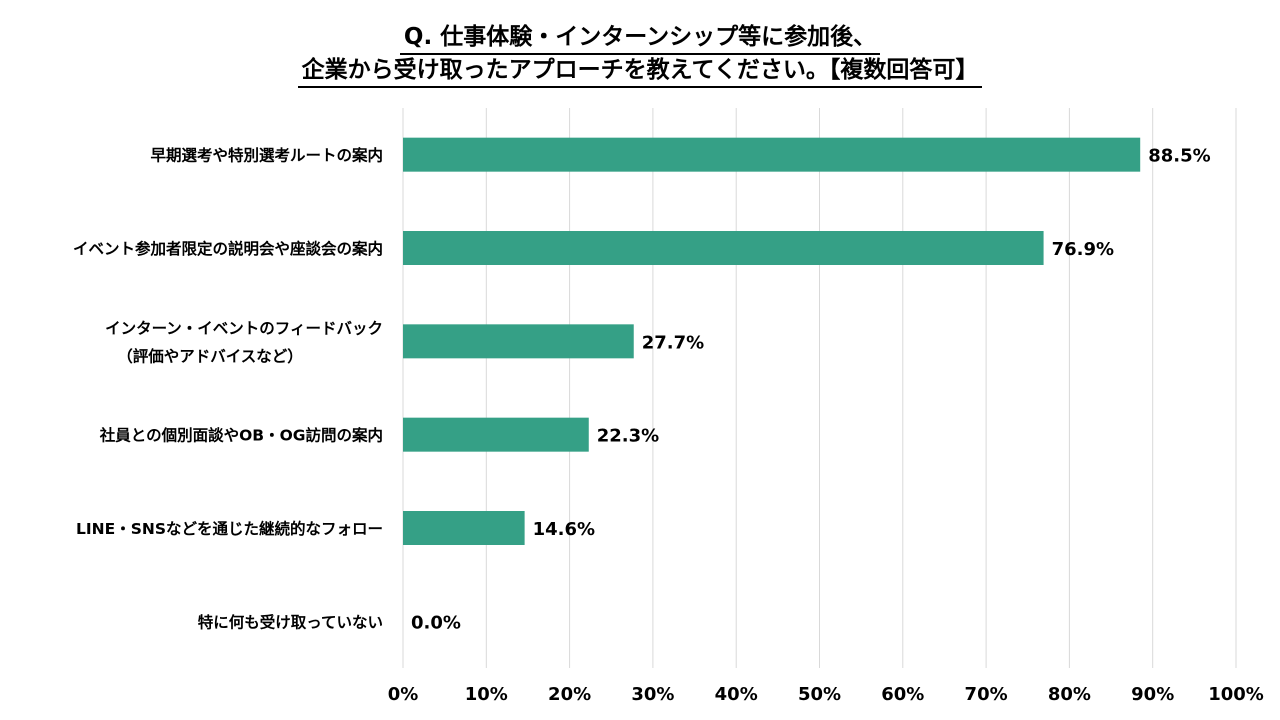 The image size is (1280, 720). I want to click on x-tick-label: 30%, so click(652, 694).